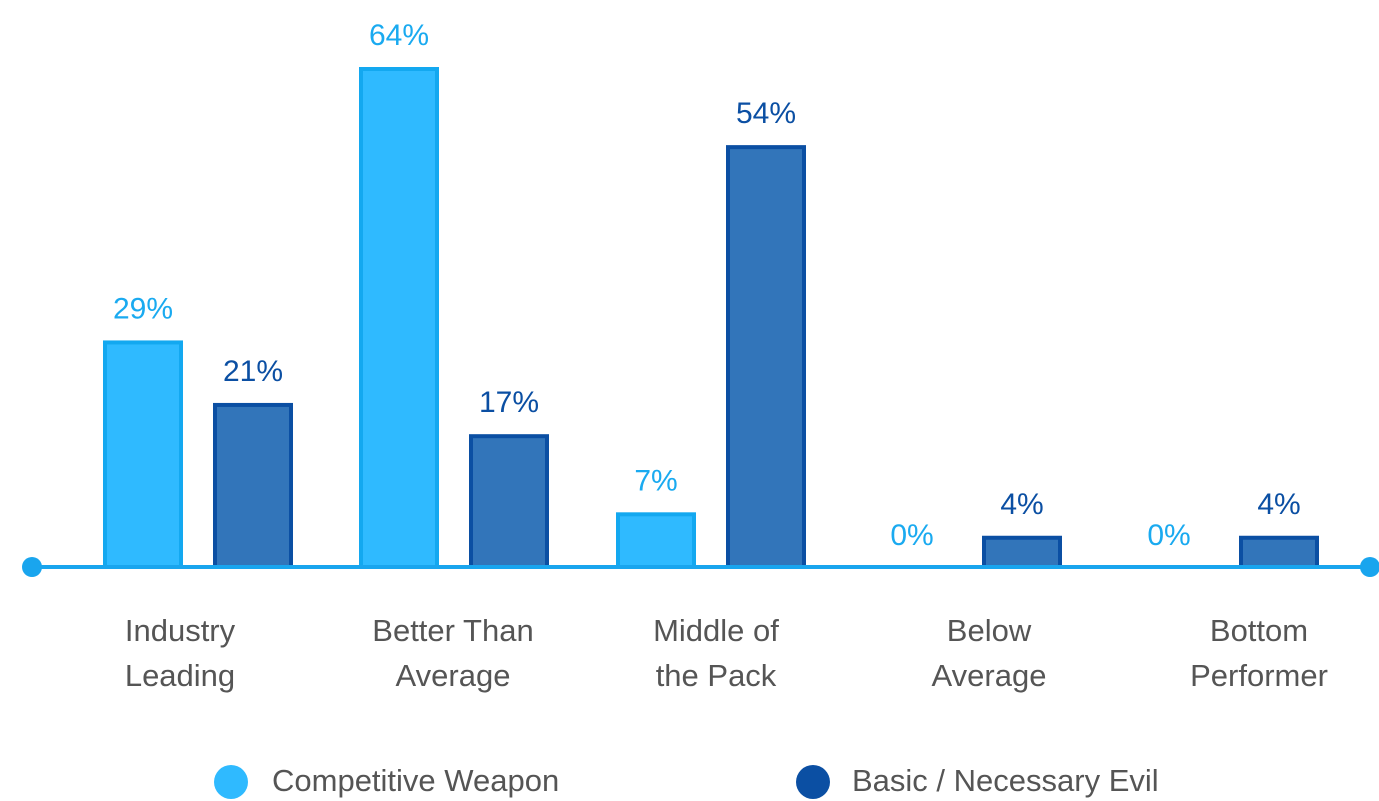 This screenshot has height=801, width=1379. Describe the element at coordinates (1369, 567) in the screenshot. I see `axis-right-dot` at that location.